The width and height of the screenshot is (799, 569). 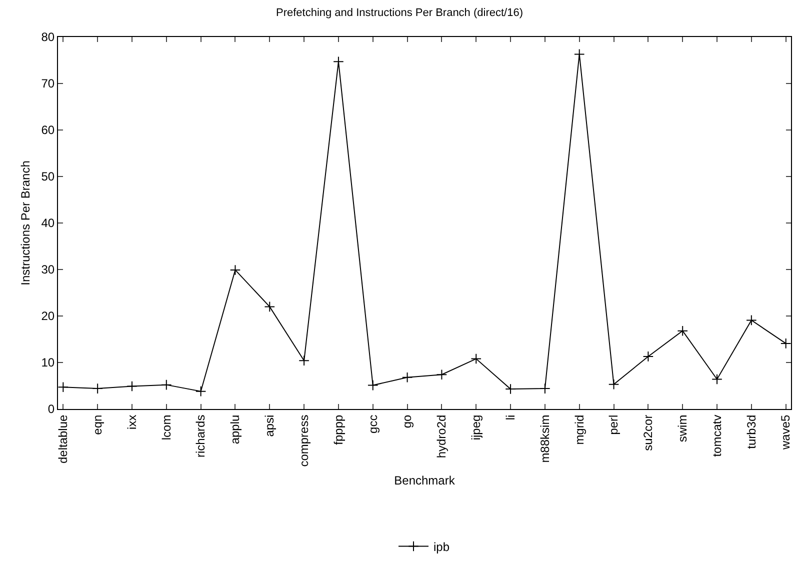 What do you see at coordinates (48, 130) in the screenshot?
I see `y-tick-label: 60` at bounding box center [48, 130].